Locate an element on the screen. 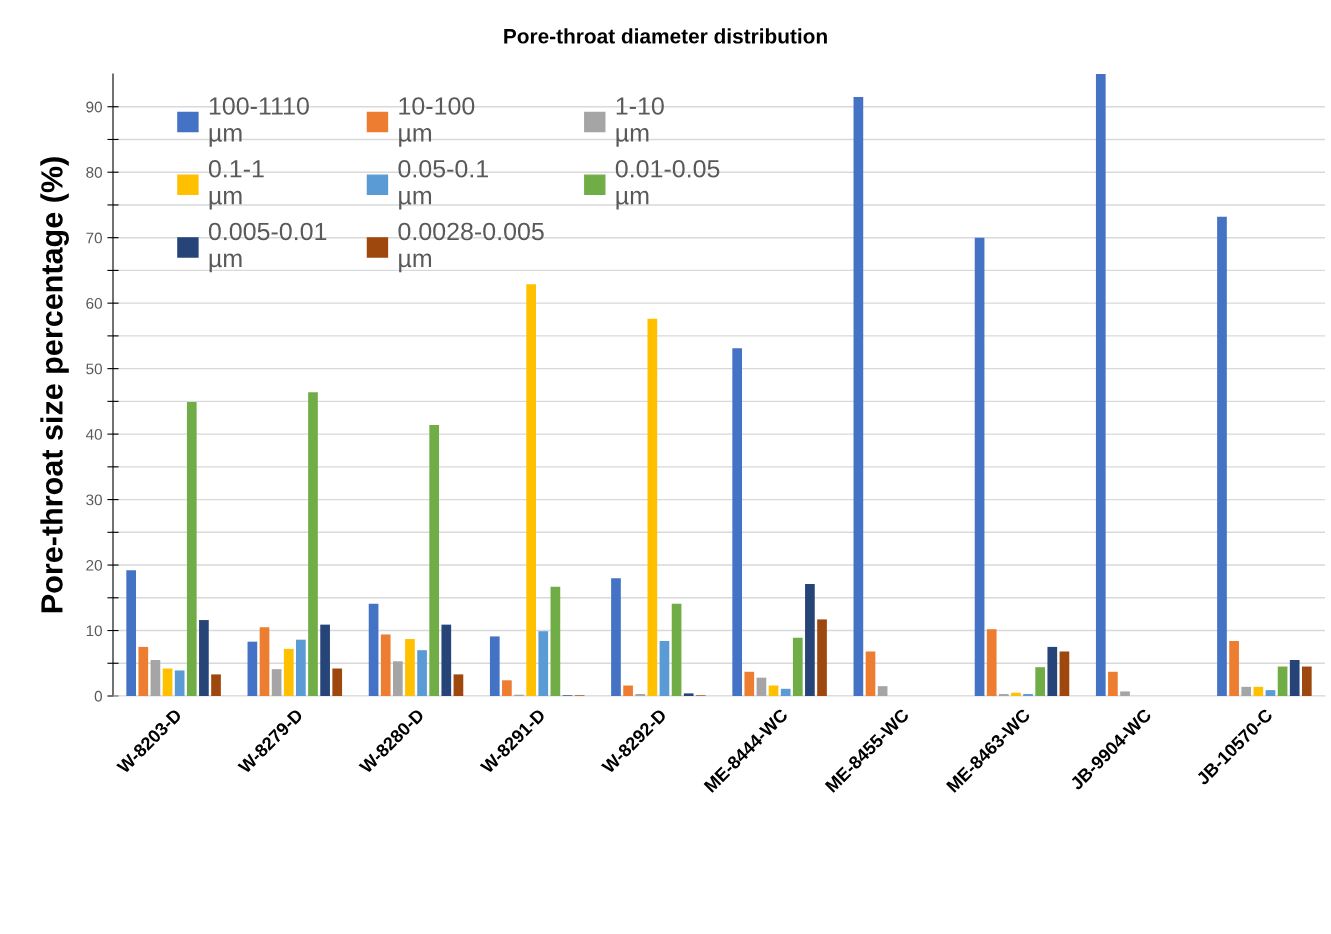 The height and width of the screenshot is (934, 1331). y-tick-label: 60 is located at coordinates (94, 303).